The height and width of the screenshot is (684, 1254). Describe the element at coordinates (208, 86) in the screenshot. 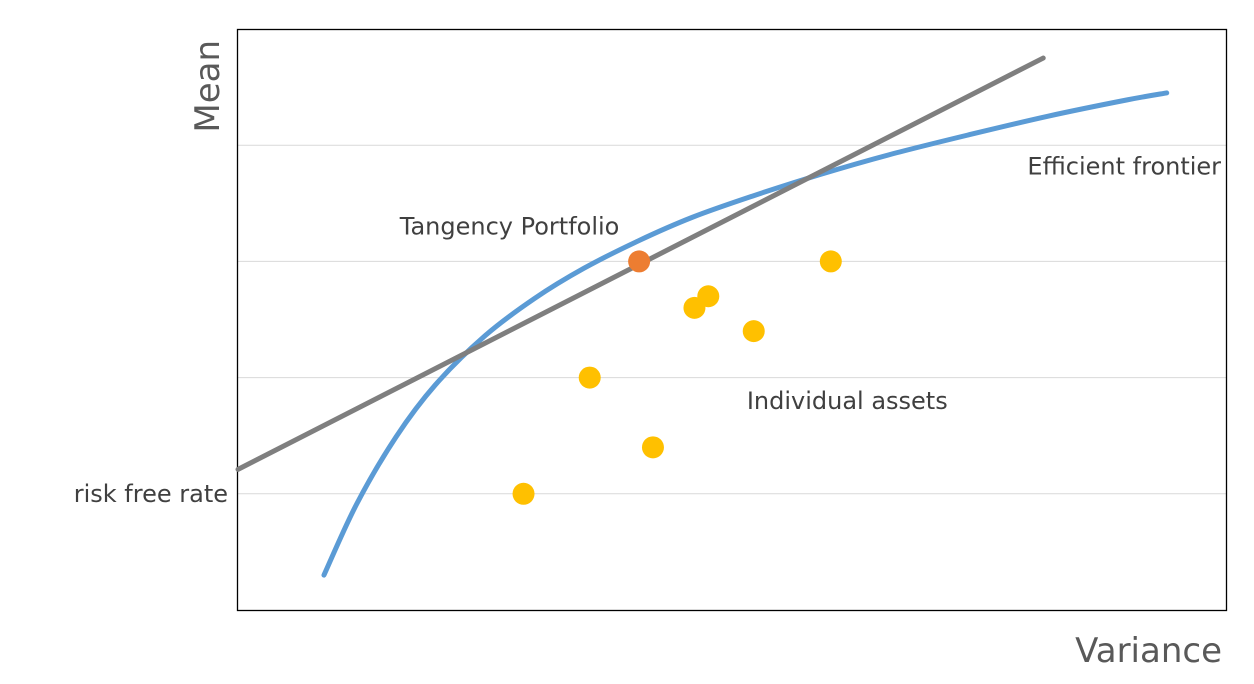

I see `y-axis-title: Mean` at that location.